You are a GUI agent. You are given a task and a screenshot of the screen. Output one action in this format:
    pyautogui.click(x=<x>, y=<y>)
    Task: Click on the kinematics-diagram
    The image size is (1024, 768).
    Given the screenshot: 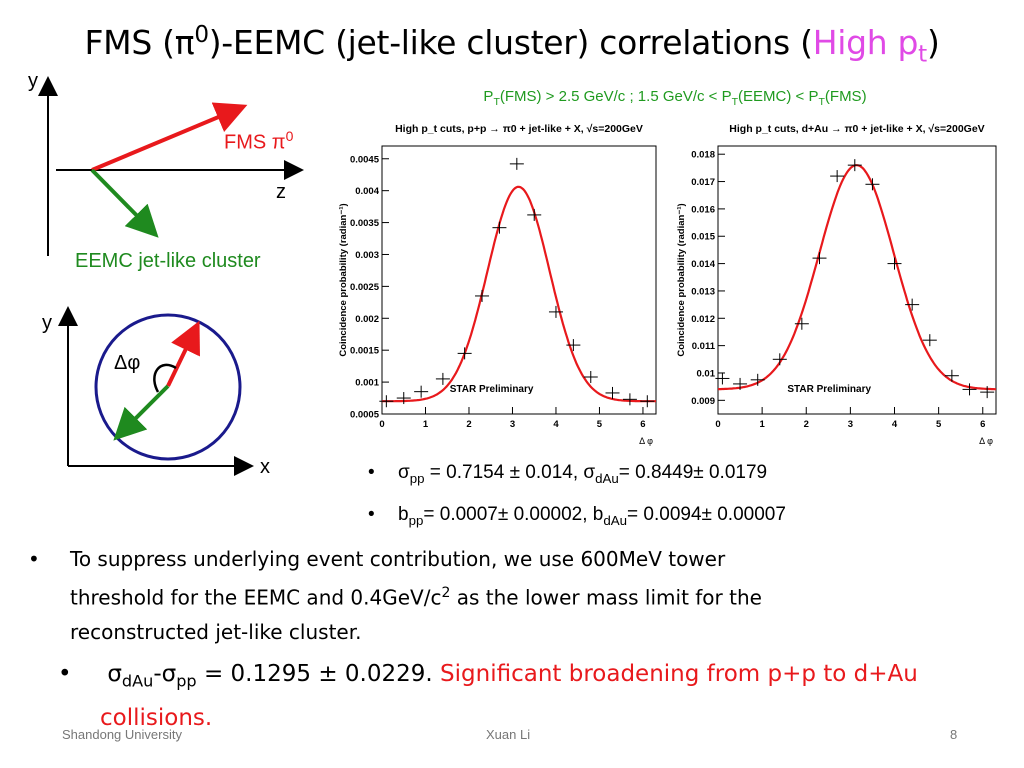 What is the action you would take?
    pyautogui.click(x=171, y=276)
    